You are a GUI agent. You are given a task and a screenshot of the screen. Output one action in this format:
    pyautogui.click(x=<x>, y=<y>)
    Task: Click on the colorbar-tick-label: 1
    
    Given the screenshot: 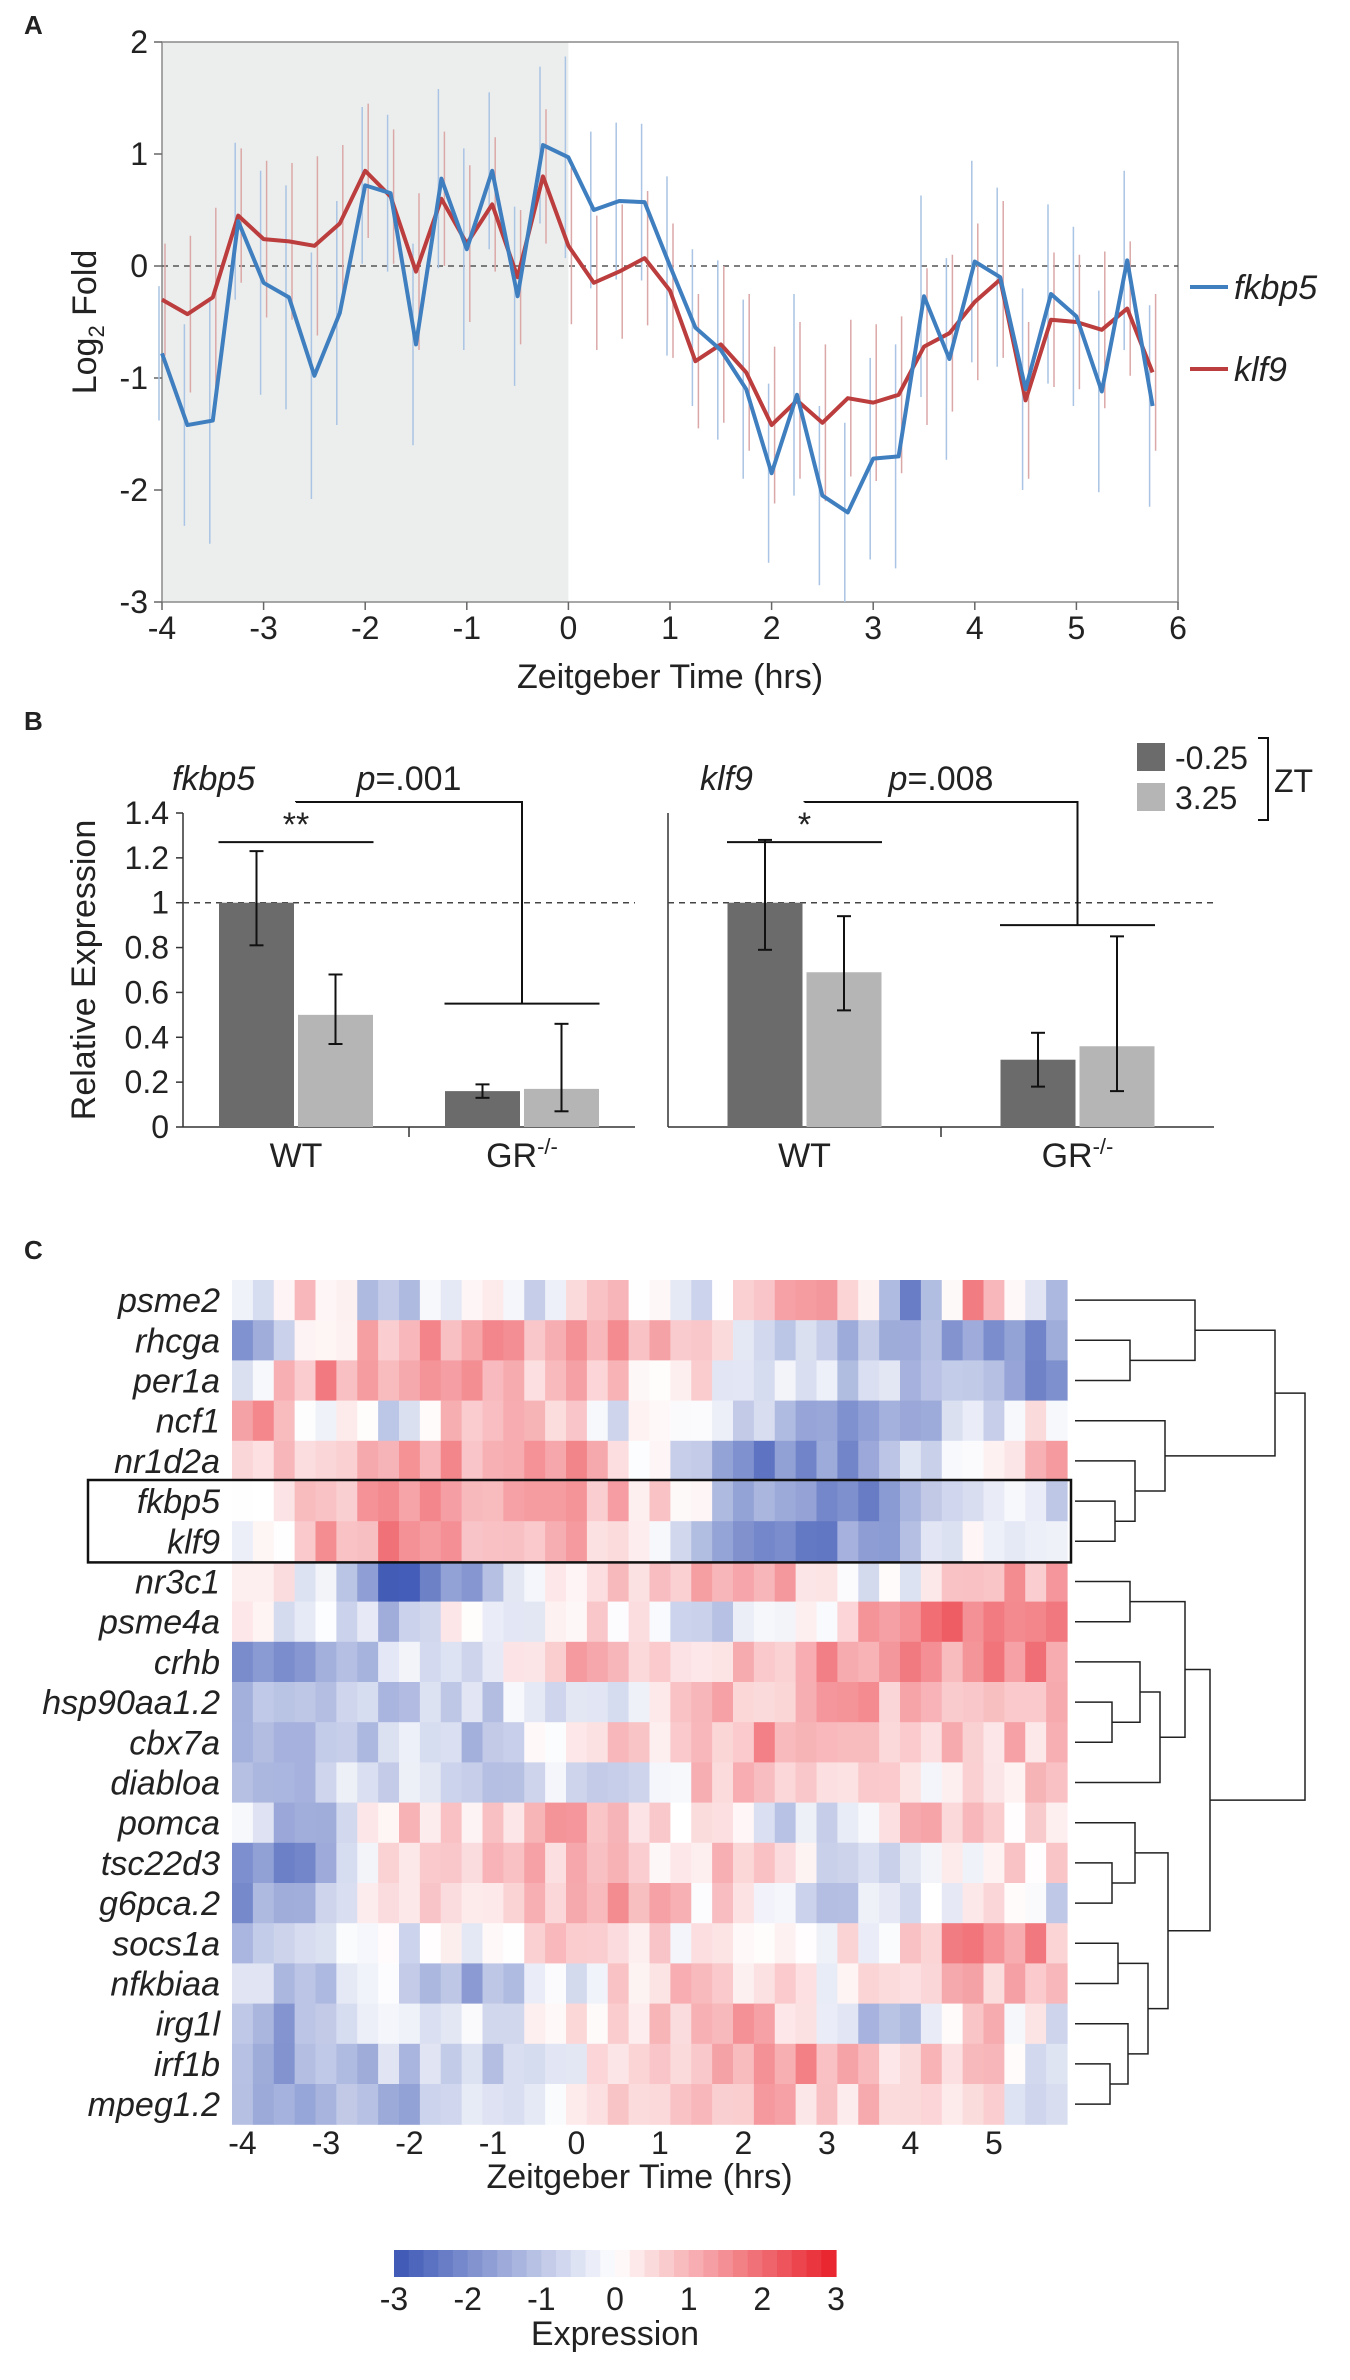 What is the action you would take?
    pyautogui.click(x=689, y=2299)
    